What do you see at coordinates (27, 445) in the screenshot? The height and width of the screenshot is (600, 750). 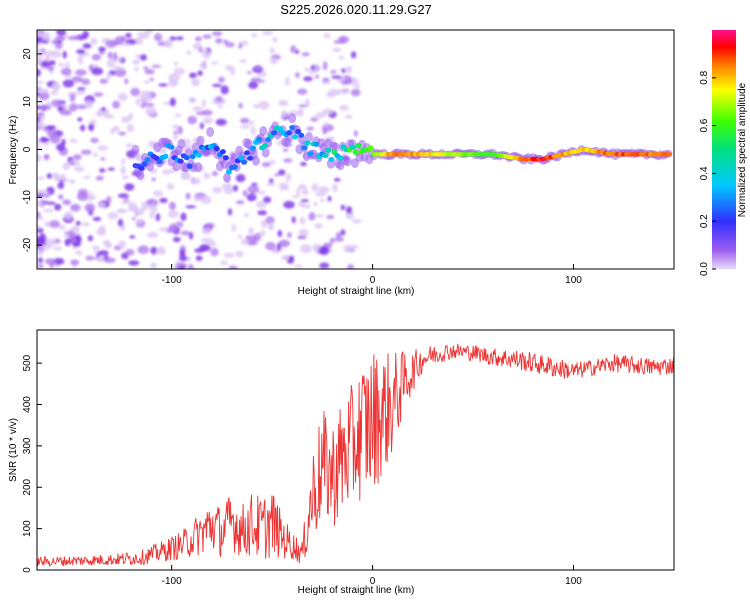 I see `snr-y-tick-label: 300` at bounding box center [27, 445].